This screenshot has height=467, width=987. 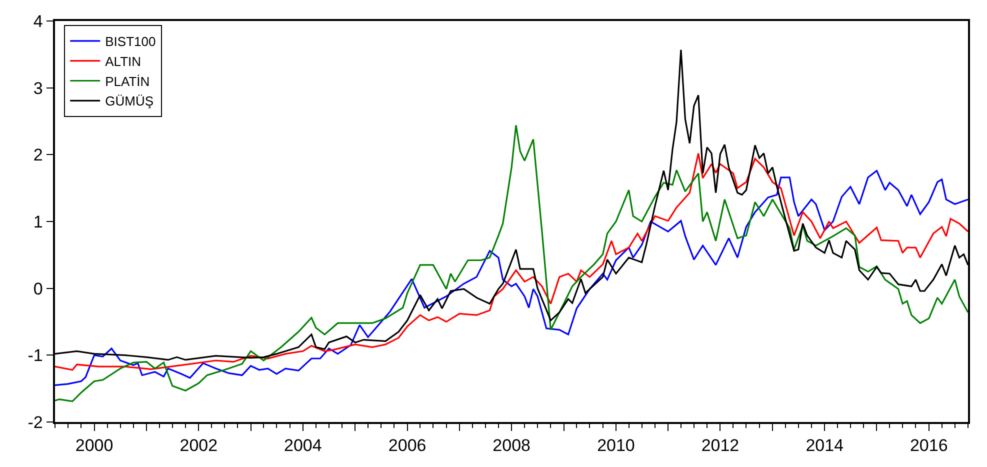 What do you see at coordinates (127, 81) in the screenshot?
I see `legend-label: PLATİN` at bounding box center [127, 81].